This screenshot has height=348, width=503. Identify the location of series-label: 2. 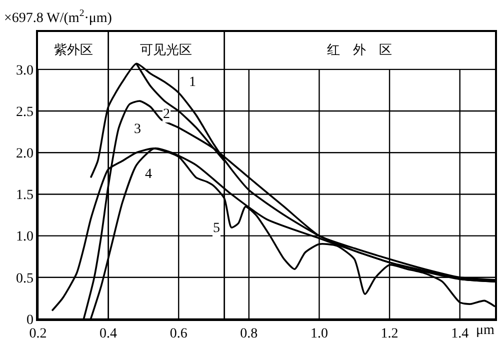
(166, 114).